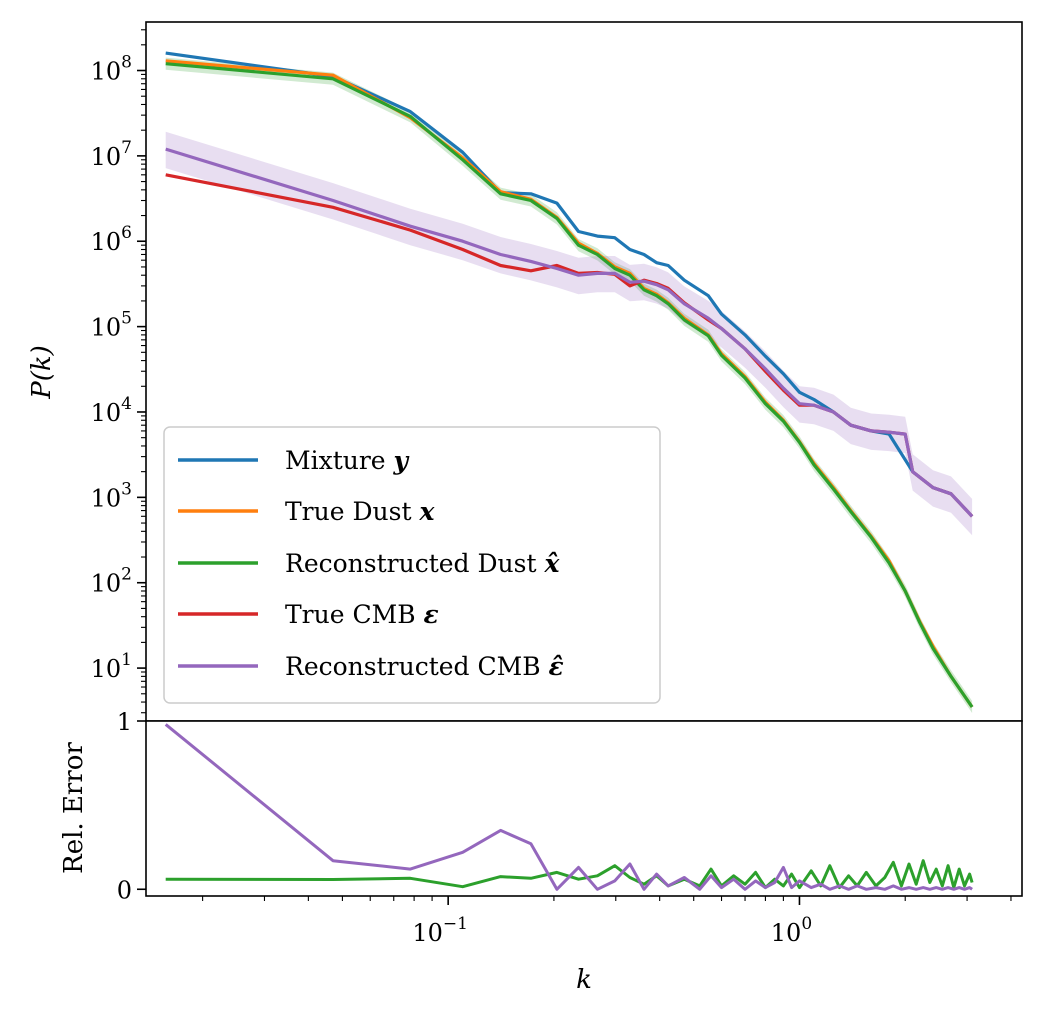 This screenshot has height=1021, width=1047. I want to click on legend-entry-true-cmb: True CMB ε, so click(308, 614).